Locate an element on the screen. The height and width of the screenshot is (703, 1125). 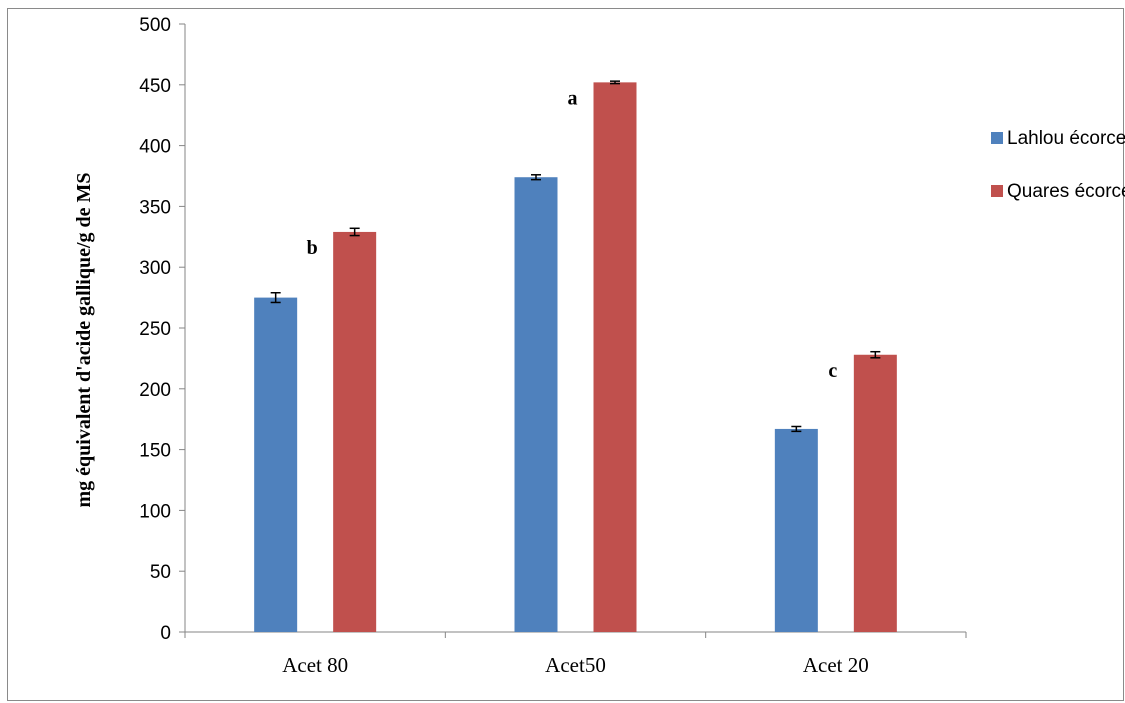
legend-label: Lahlou écorce is located at coordinates (1066, 138).